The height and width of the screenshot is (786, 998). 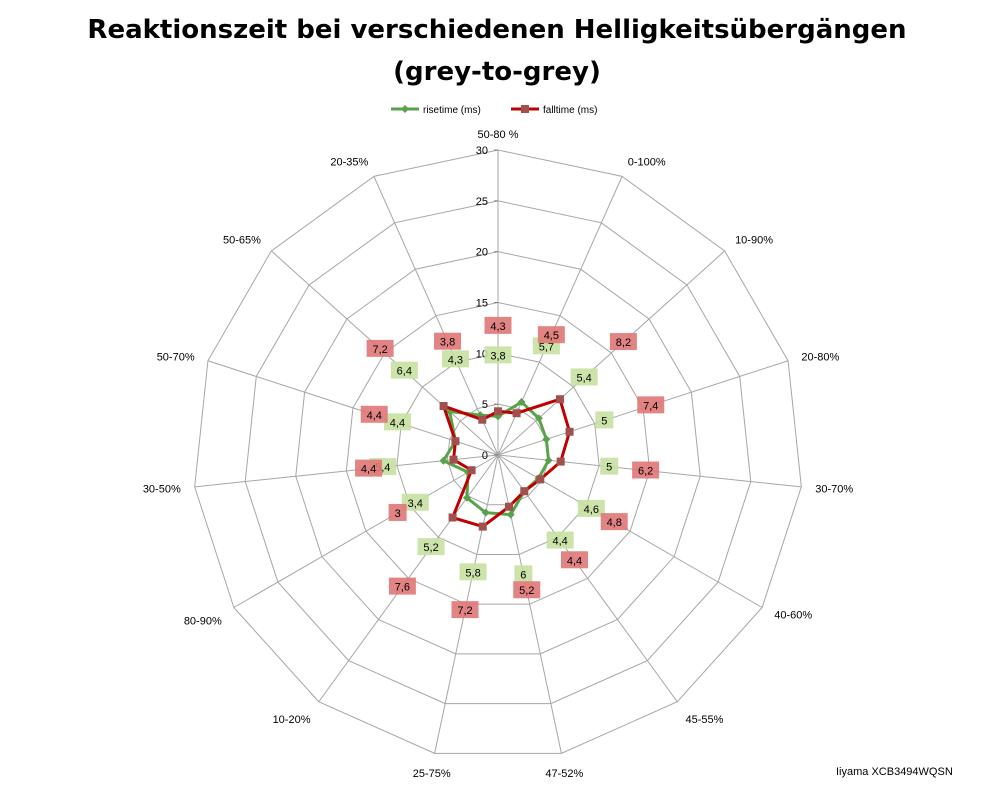 I want to click on tick-label: 20, so click(x=482, y=253).